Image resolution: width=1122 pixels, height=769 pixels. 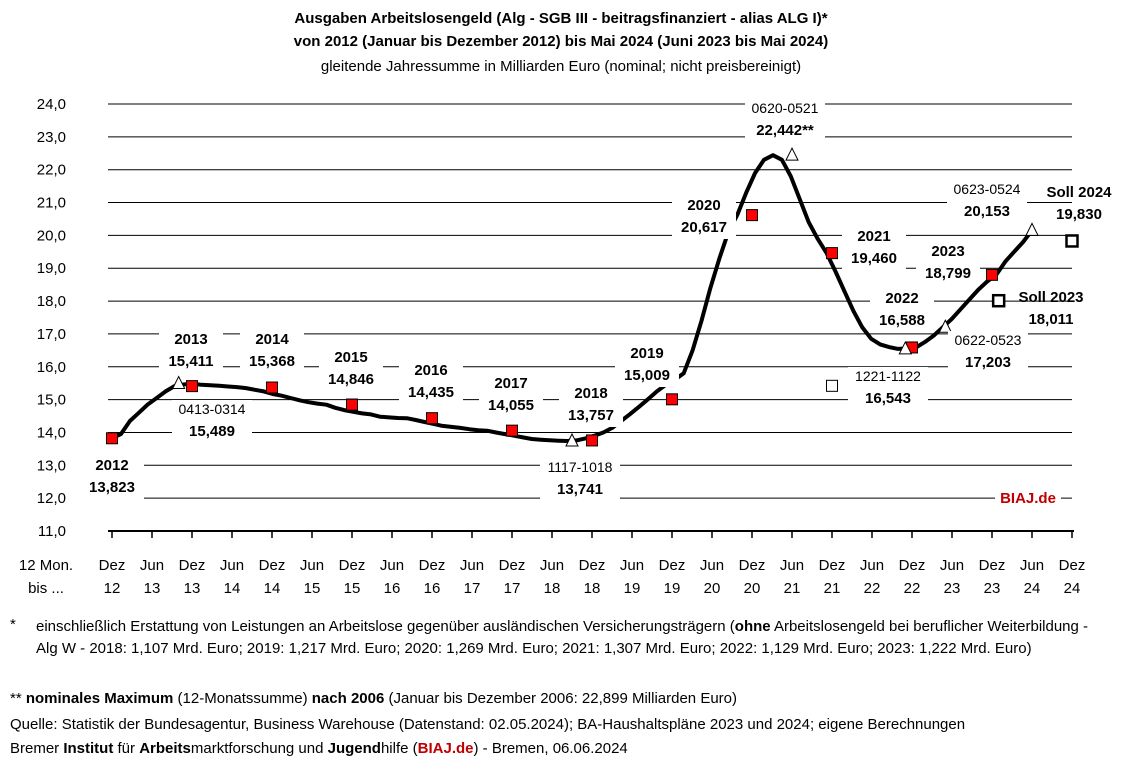 What do you see at coordinates (431, 392) in the screenshot?
I see `year-value-label: 14,435` at bounding box center [431, 392].